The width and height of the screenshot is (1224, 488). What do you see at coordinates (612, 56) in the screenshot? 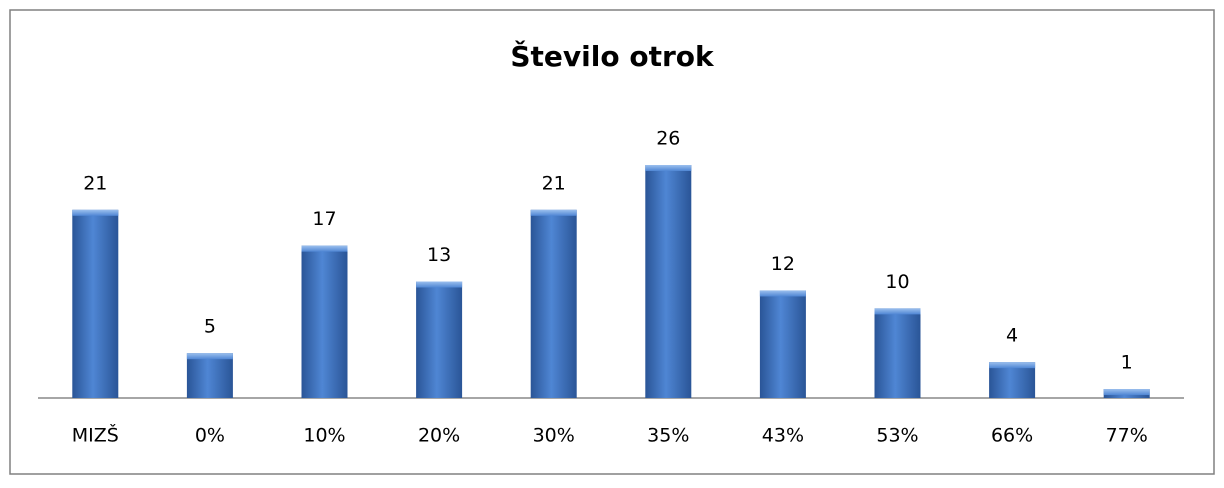
I see `chart-title: Število otrok` at bounding box center [612, 56].